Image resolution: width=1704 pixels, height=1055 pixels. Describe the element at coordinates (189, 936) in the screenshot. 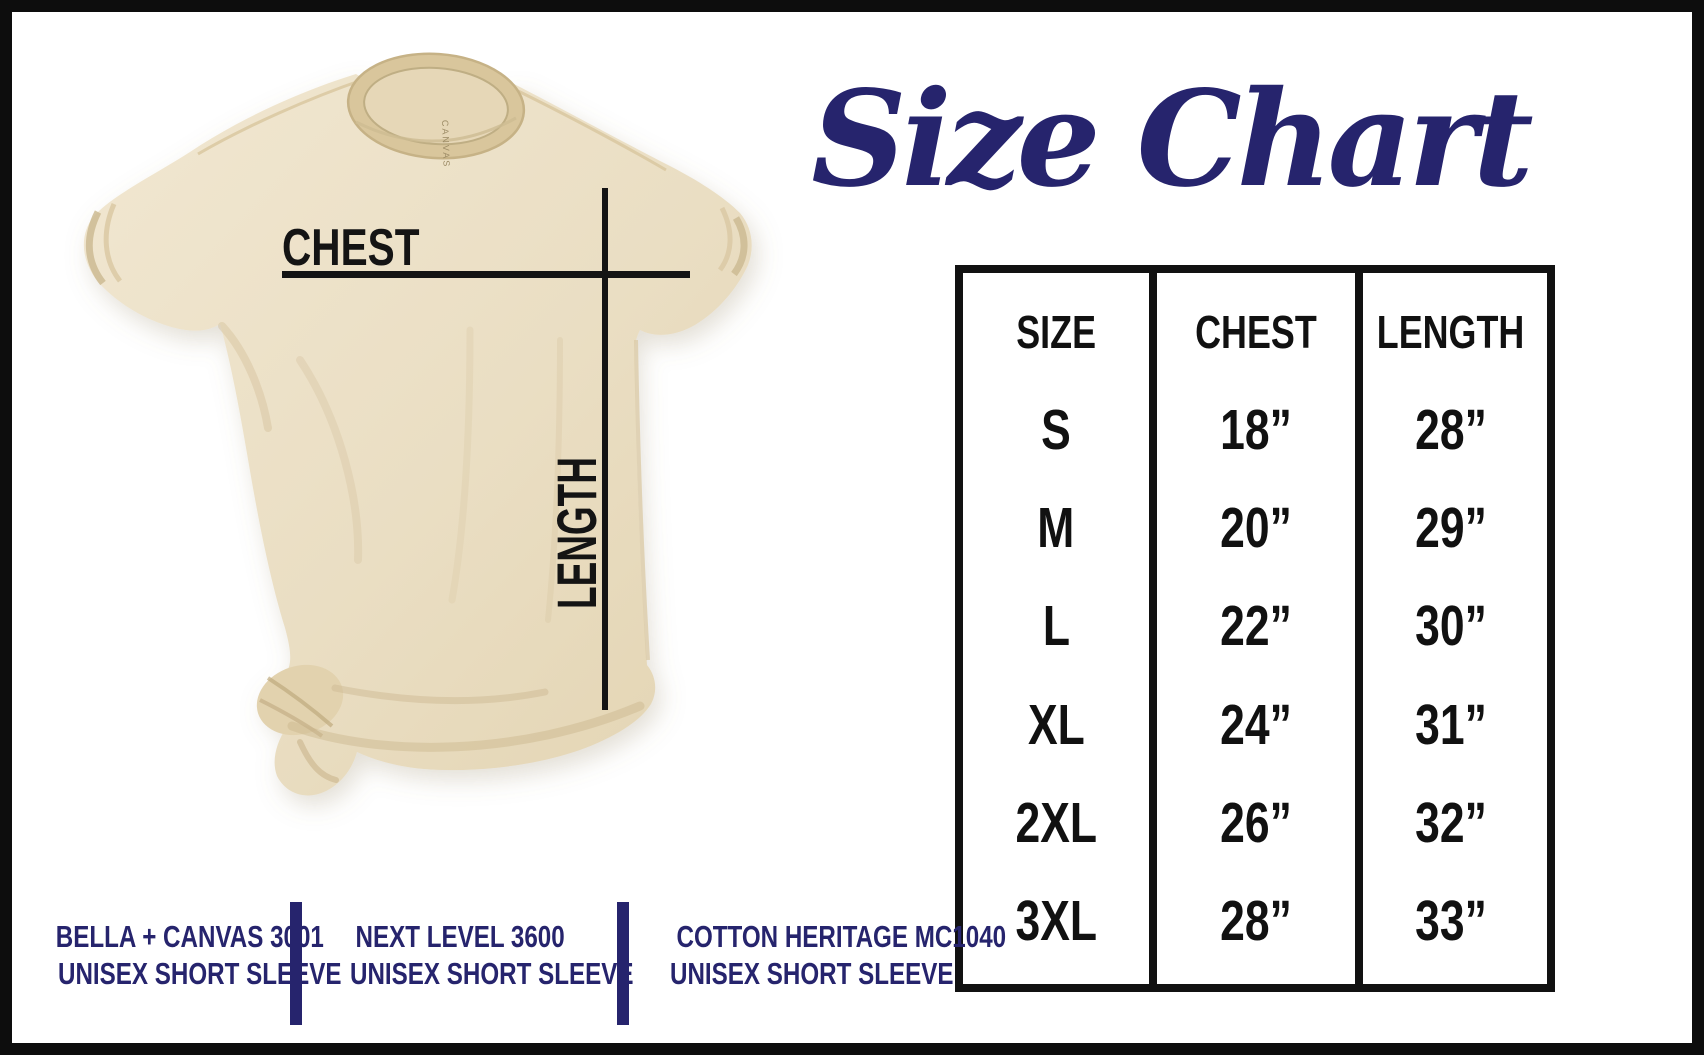

I see `product-name: BELLA + CANVAS 3001` at that location.